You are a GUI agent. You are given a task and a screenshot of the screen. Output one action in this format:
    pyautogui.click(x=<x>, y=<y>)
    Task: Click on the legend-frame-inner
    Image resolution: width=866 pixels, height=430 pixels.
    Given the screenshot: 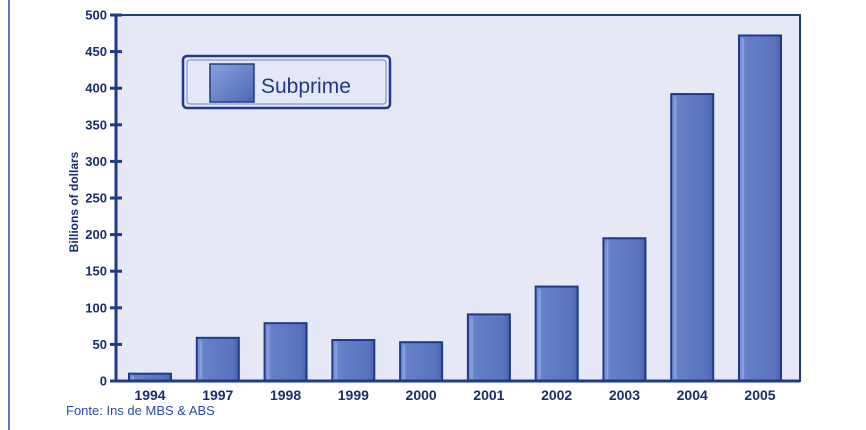 What is the action you would take?
    pyautogui.click(x=286, y=82)
    